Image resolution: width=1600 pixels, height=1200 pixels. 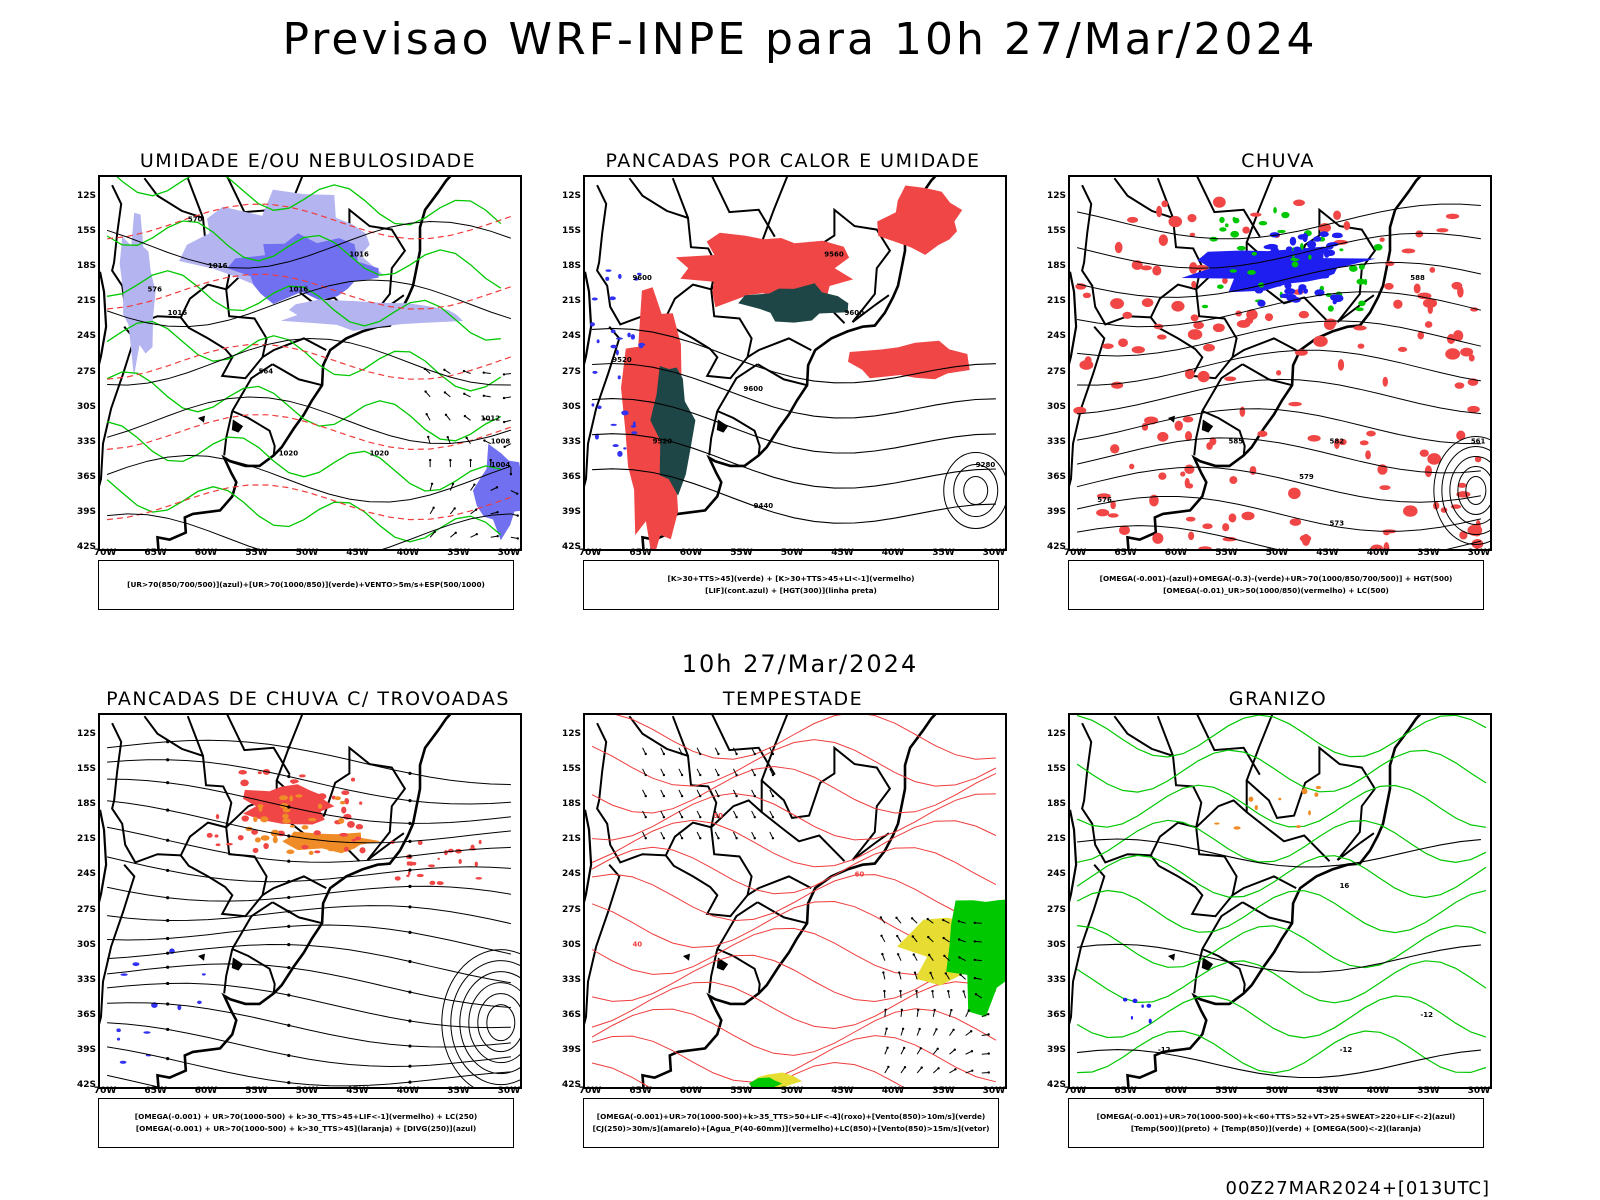 What do you see at coordinates (307, 1091) in the screenshot?
I see `longitude-tick-label: 50W` at bounding box center [307, 1091].